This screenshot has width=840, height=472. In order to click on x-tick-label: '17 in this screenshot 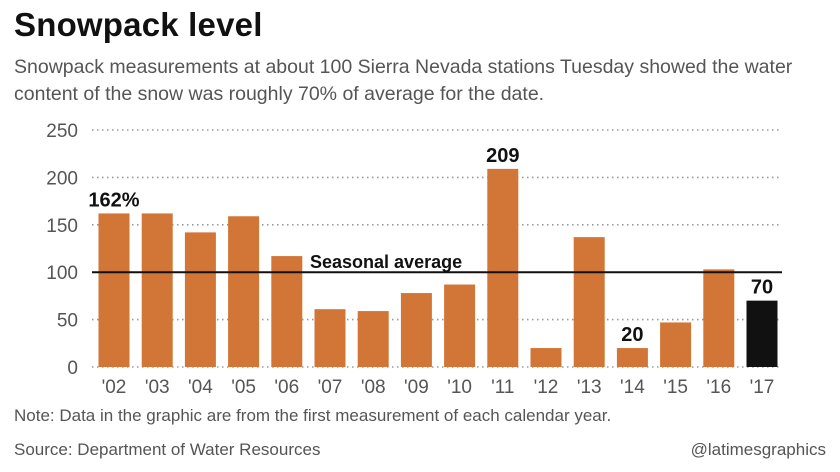, I will do `click(762, 387)`.